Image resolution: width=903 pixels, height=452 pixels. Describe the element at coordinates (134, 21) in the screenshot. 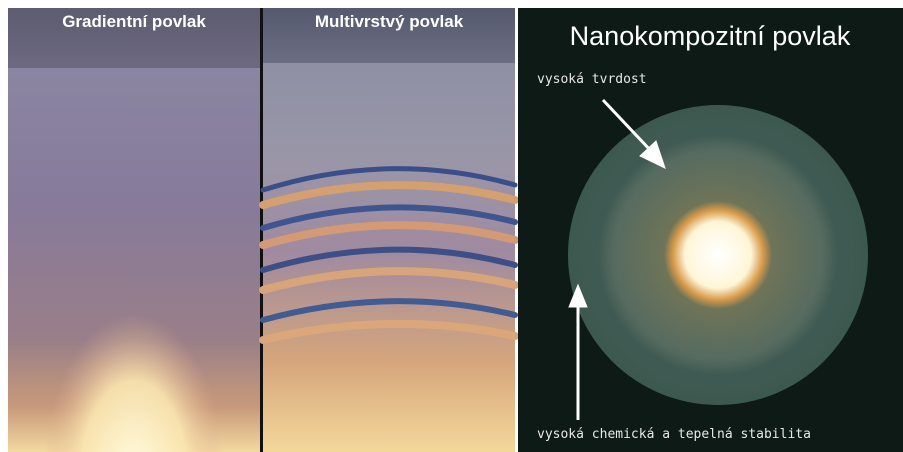

I see `panel-title: Gradientní povlak` at that location.